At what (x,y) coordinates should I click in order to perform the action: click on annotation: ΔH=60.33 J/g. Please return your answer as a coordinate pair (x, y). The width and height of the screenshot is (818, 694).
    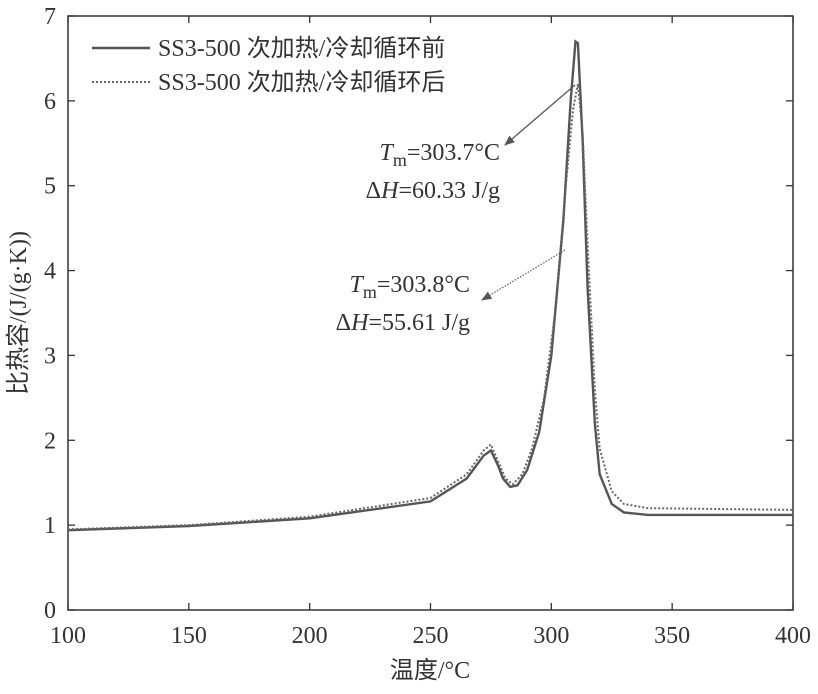
    Looking at the image, I should click on (433, 191).